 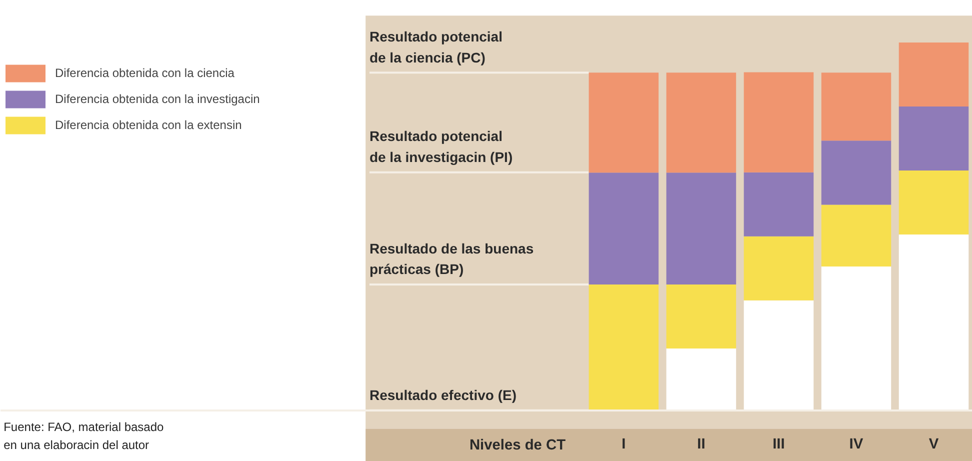 What do you see at coordinates (435, 47) in the screenshot?
I see `ref-line-label: Resultado potencial de la ciencia (PC)` at bounding box center [435, 47].